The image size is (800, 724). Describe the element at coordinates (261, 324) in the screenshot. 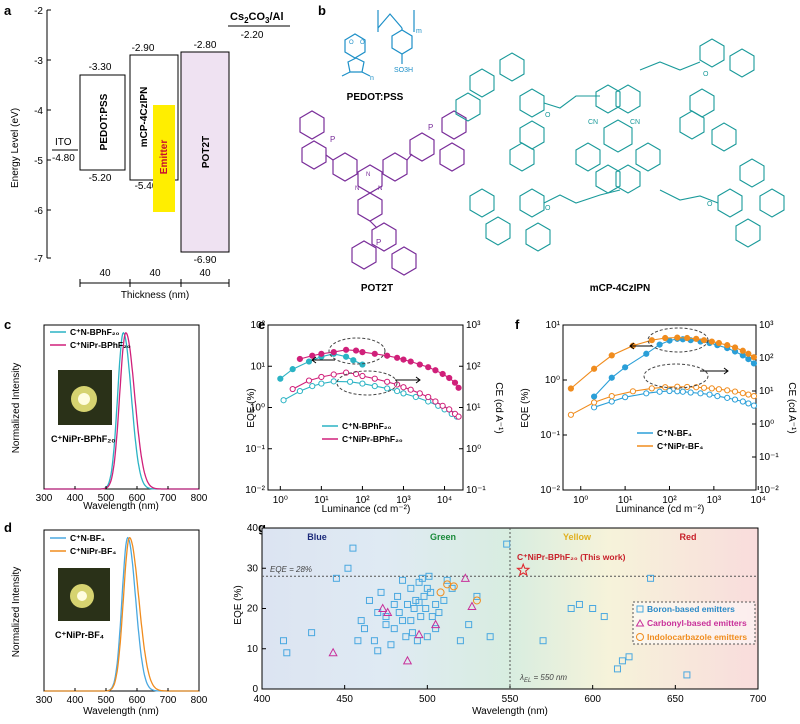

I see `panel-letter-e: e` at that location.